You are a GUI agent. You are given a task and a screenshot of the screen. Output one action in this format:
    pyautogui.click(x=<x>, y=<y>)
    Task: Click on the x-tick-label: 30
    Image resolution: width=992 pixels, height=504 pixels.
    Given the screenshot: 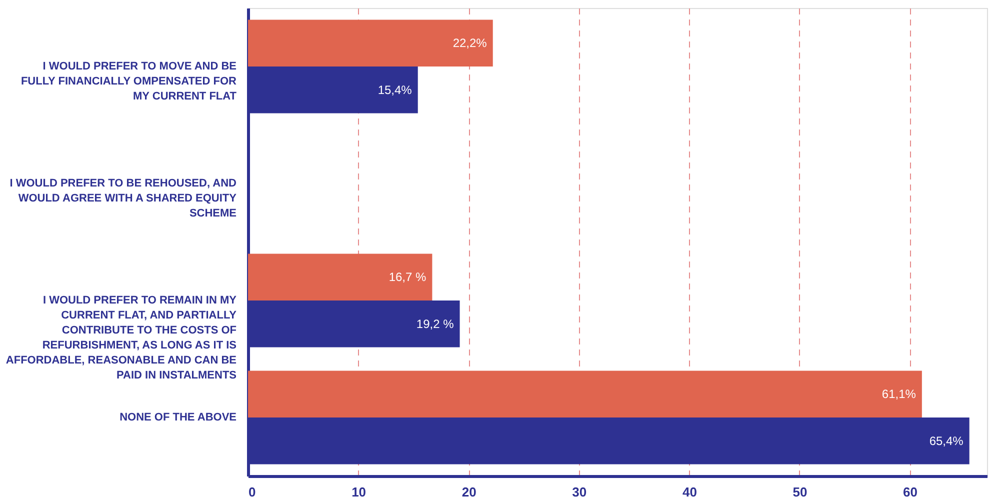 What is the action you would take?
    pyautogui.click(x=579, y=492)
    